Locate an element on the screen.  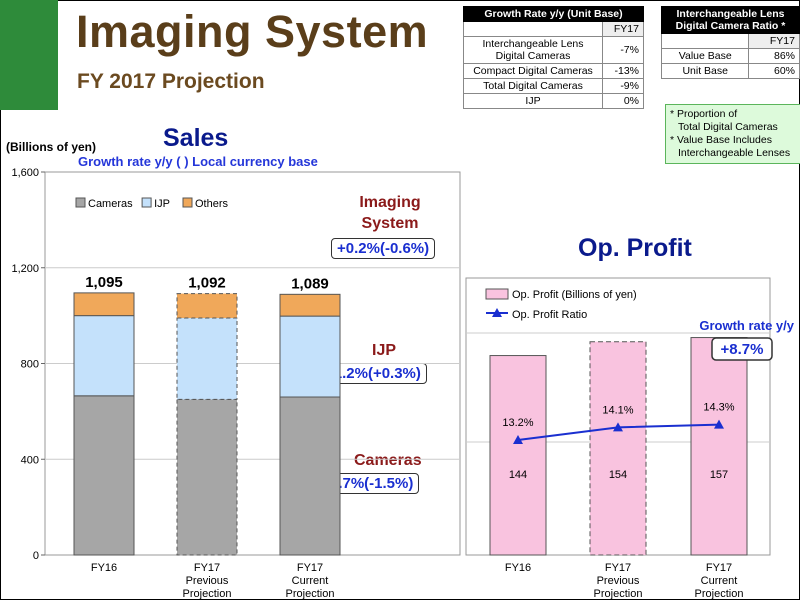
op-profit-growth-box is located at coordinates (742, 349).